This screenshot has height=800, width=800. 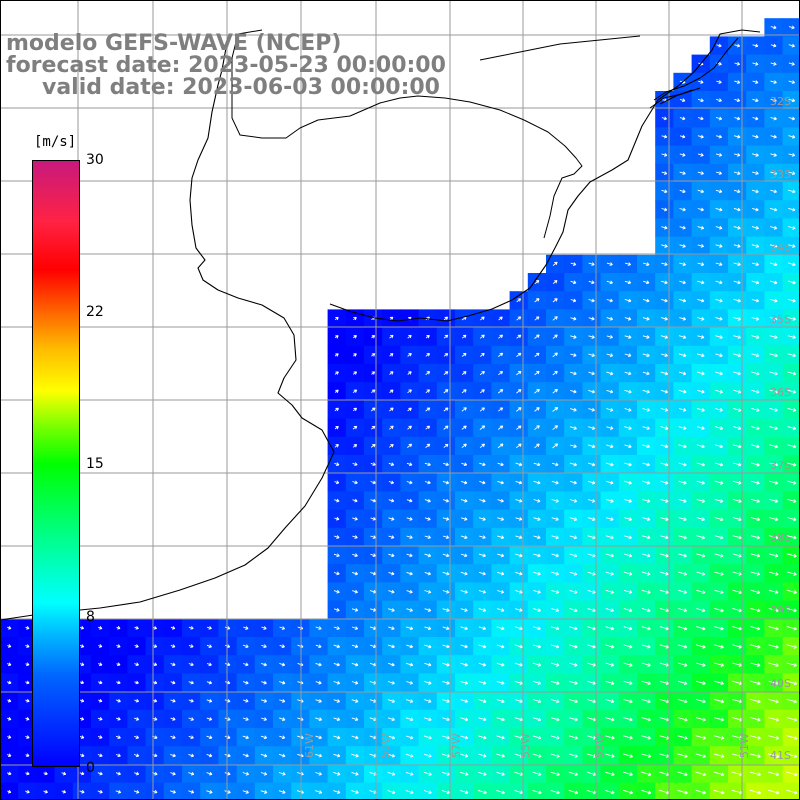 I want to click on lat-label: 38S, so click(x=780, y=537).